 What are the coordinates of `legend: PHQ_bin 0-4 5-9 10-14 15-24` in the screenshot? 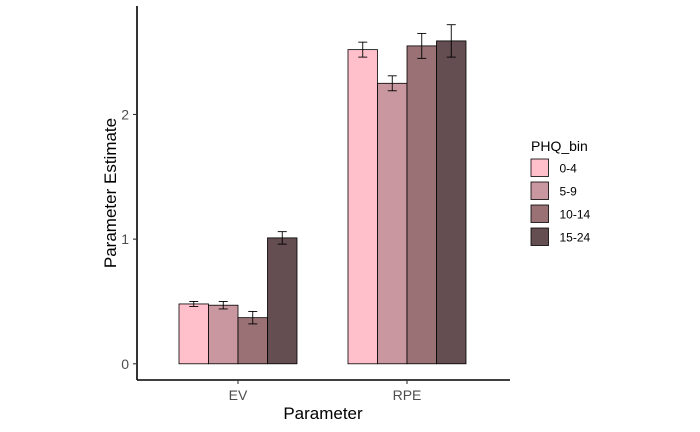 It's located at (560, 192).